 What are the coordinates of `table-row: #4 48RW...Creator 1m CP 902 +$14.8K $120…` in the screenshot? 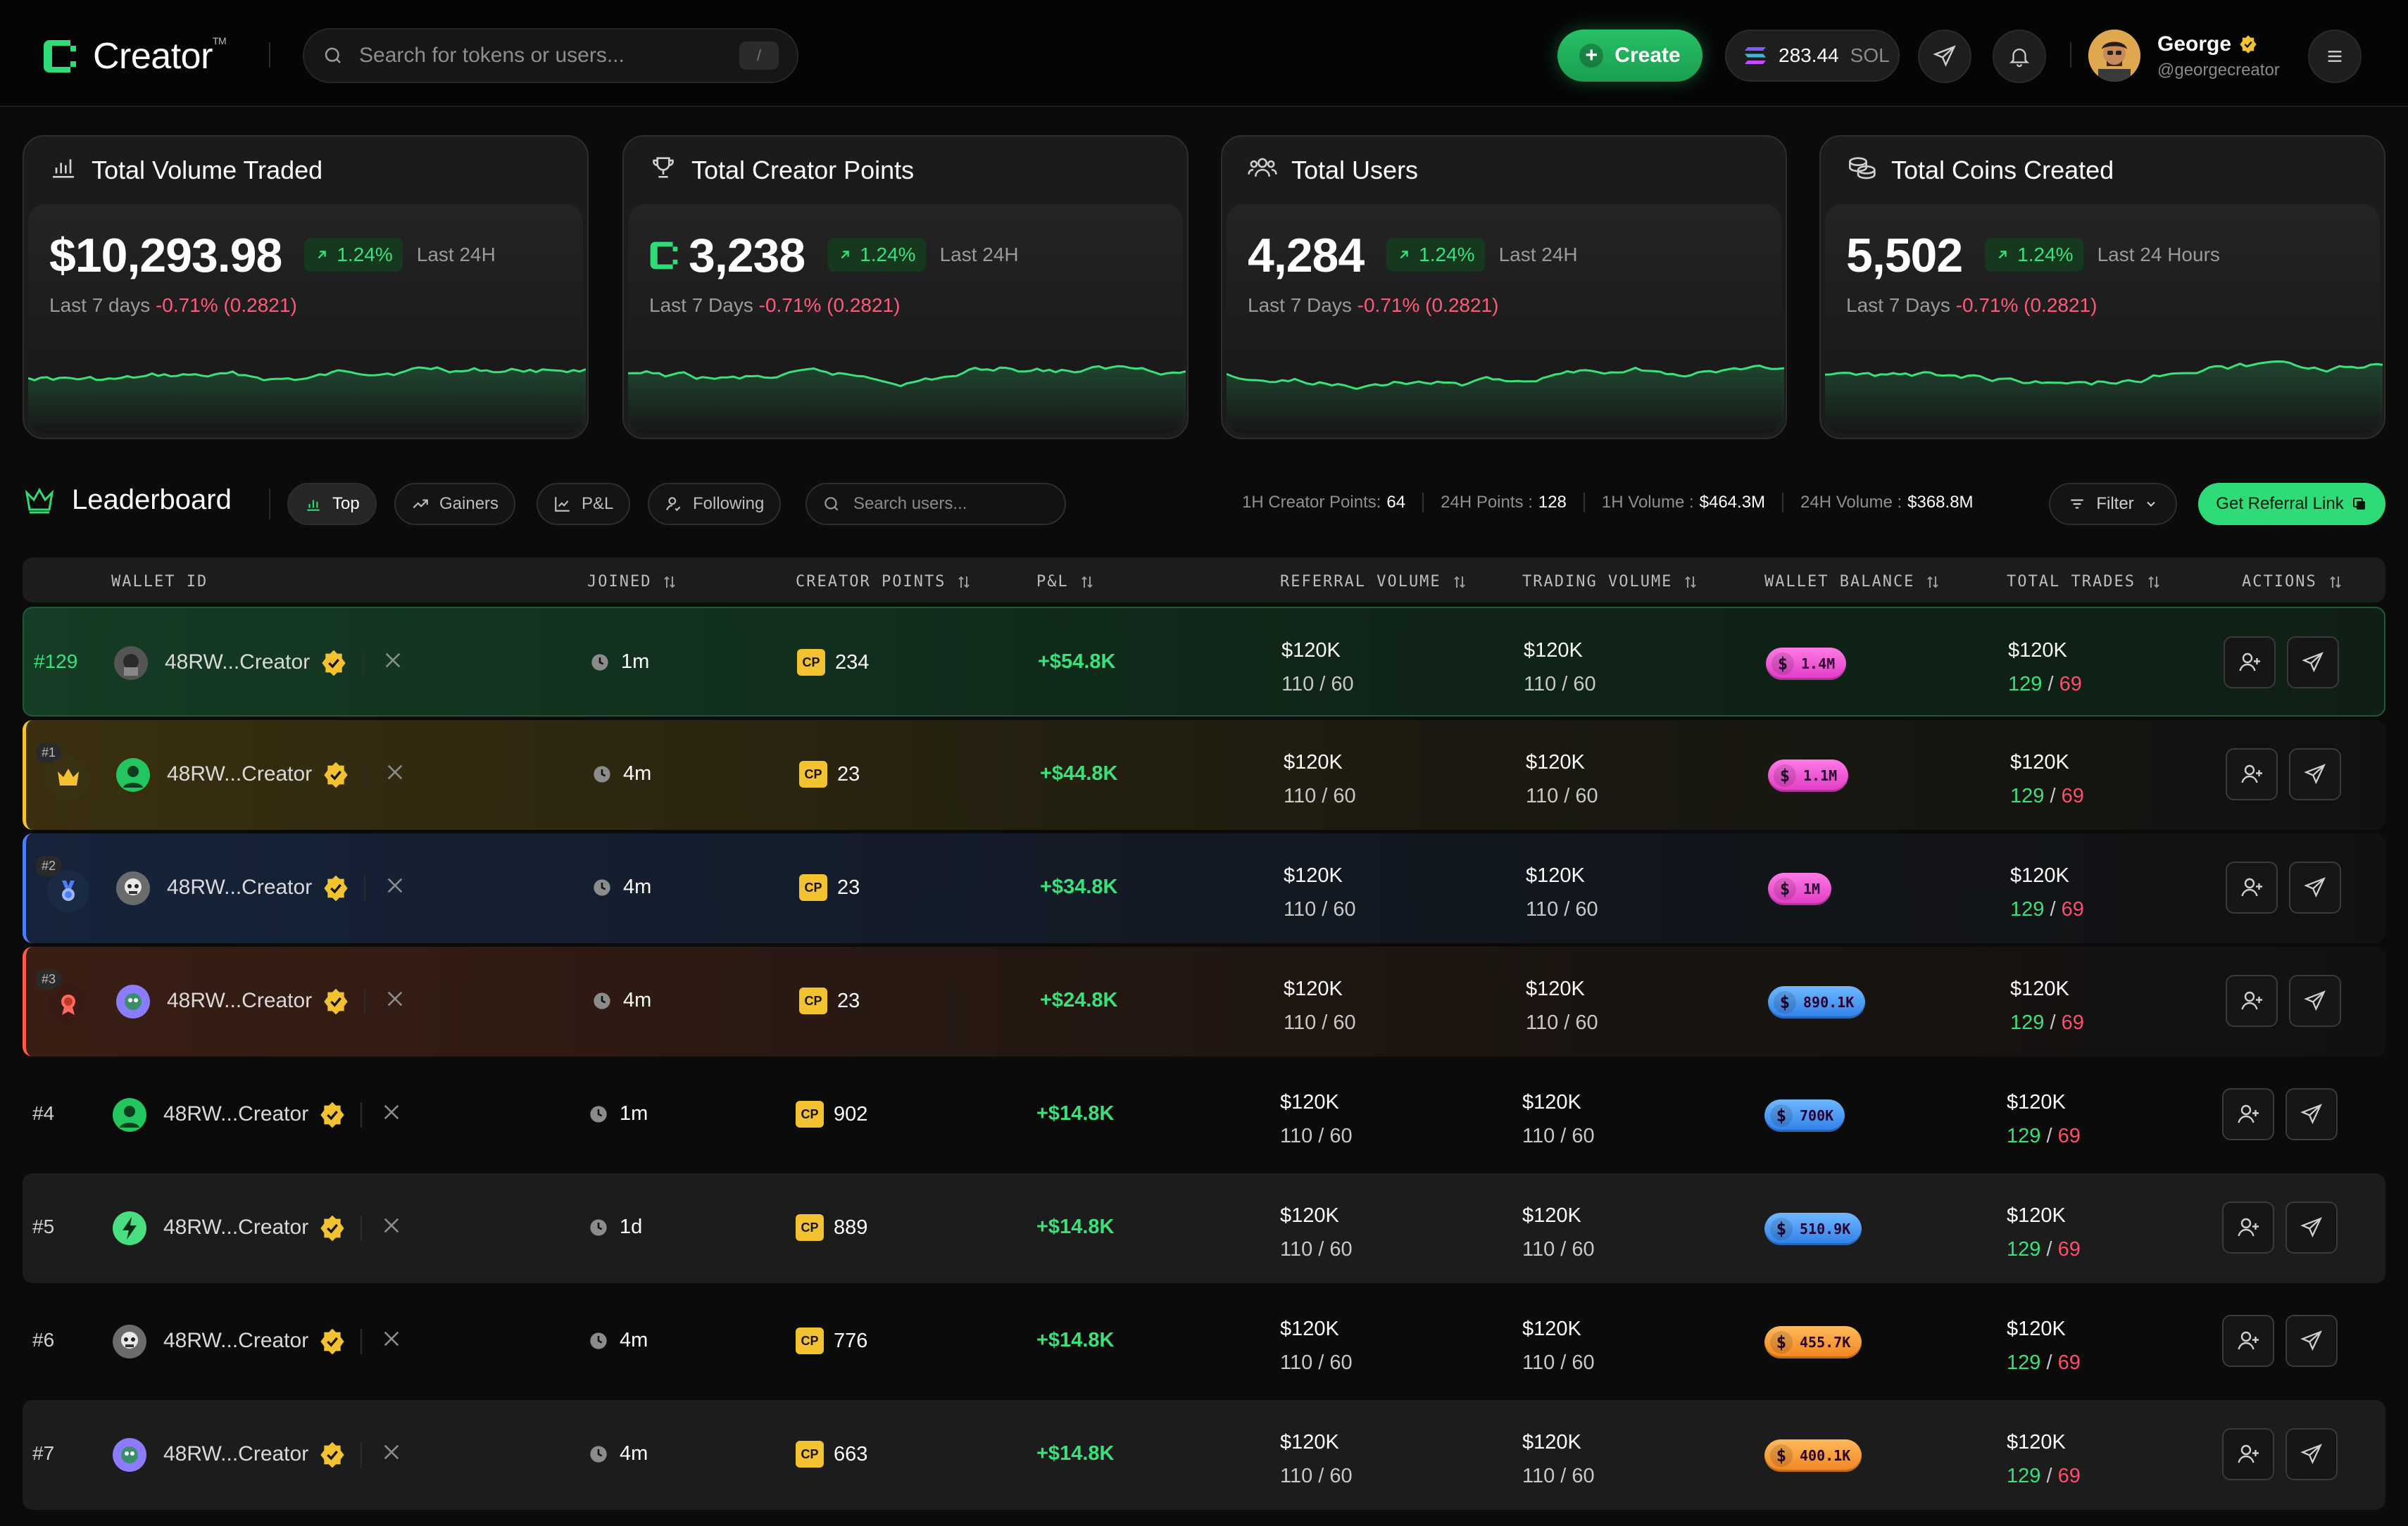 It's located at (1204, 1115).